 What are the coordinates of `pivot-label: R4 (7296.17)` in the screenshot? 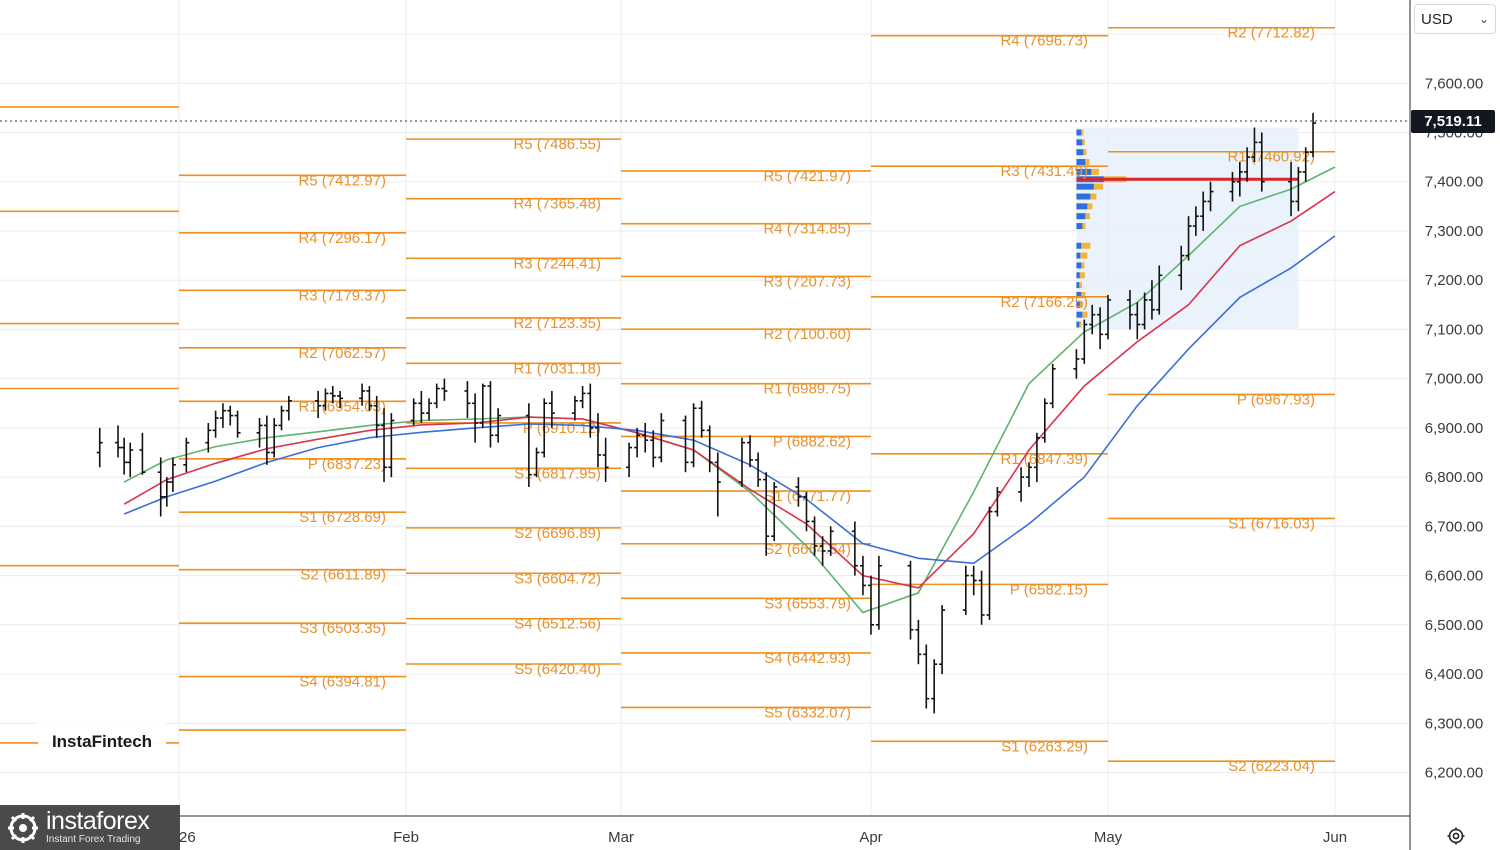 It's located at (342, 238).